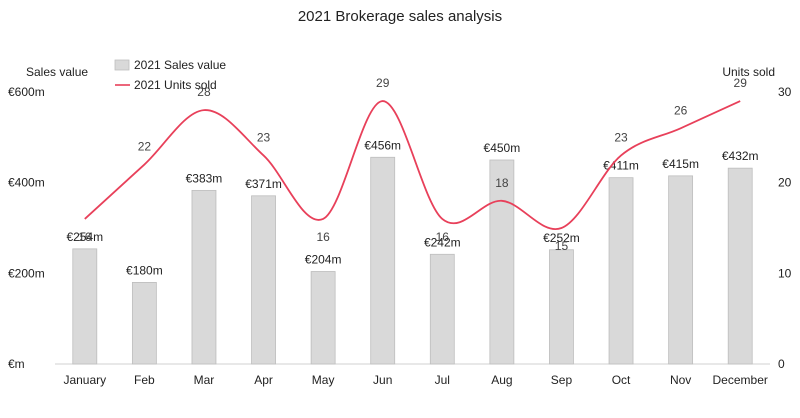  What do you see at coordinates (785, 92) in the screenshot?
I see `right-tick-label: 30` at bounding box center [785, 92].